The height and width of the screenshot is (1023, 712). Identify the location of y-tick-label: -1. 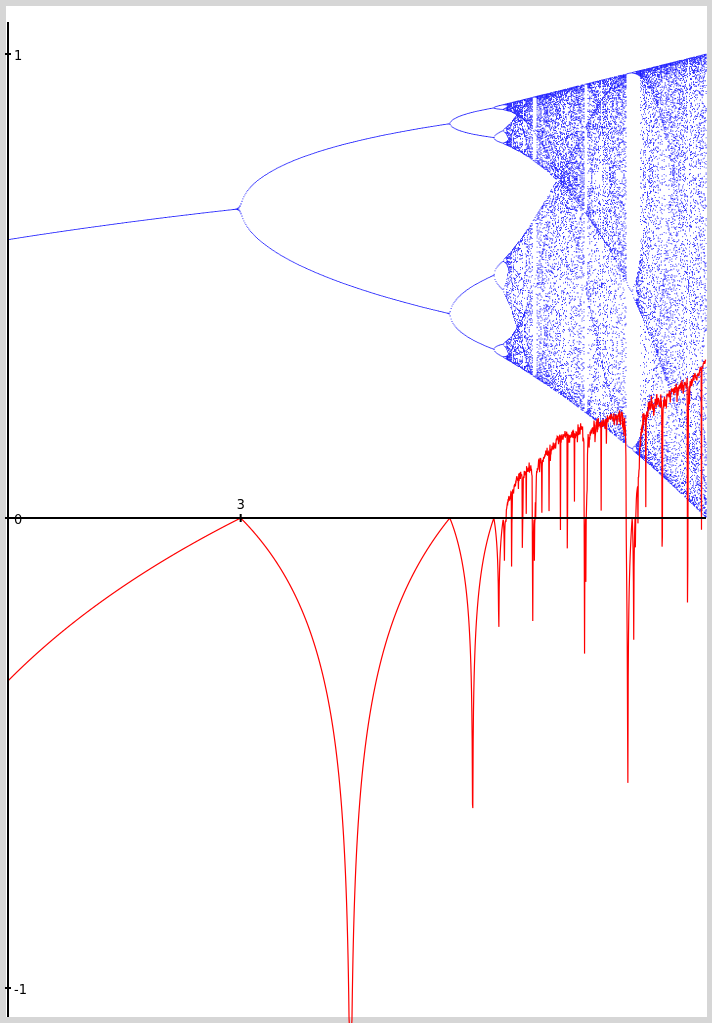
(20, 990).